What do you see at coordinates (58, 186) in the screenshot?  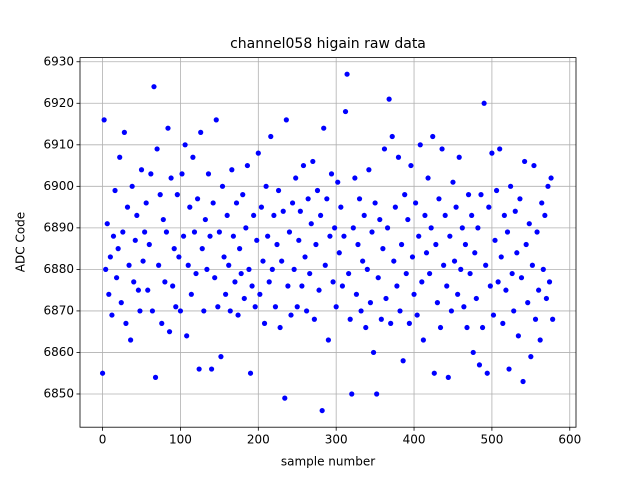 I see `y-tick-label: 6900` at bounding box center [58, 186].